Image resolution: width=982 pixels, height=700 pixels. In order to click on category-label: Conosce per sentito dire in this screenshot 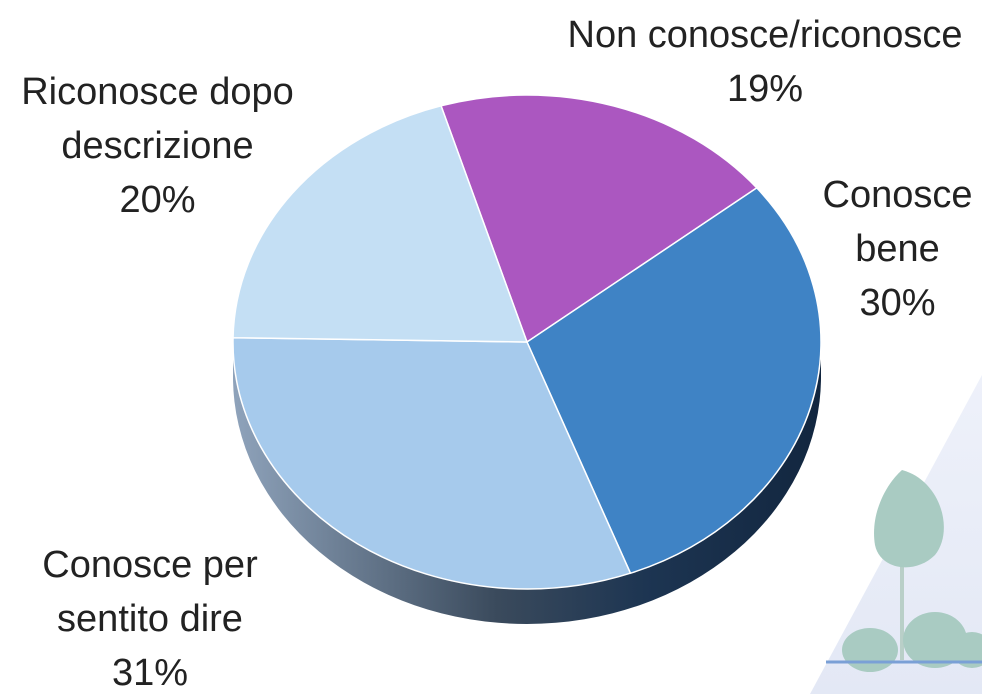, I will do `click(150, 592)`.